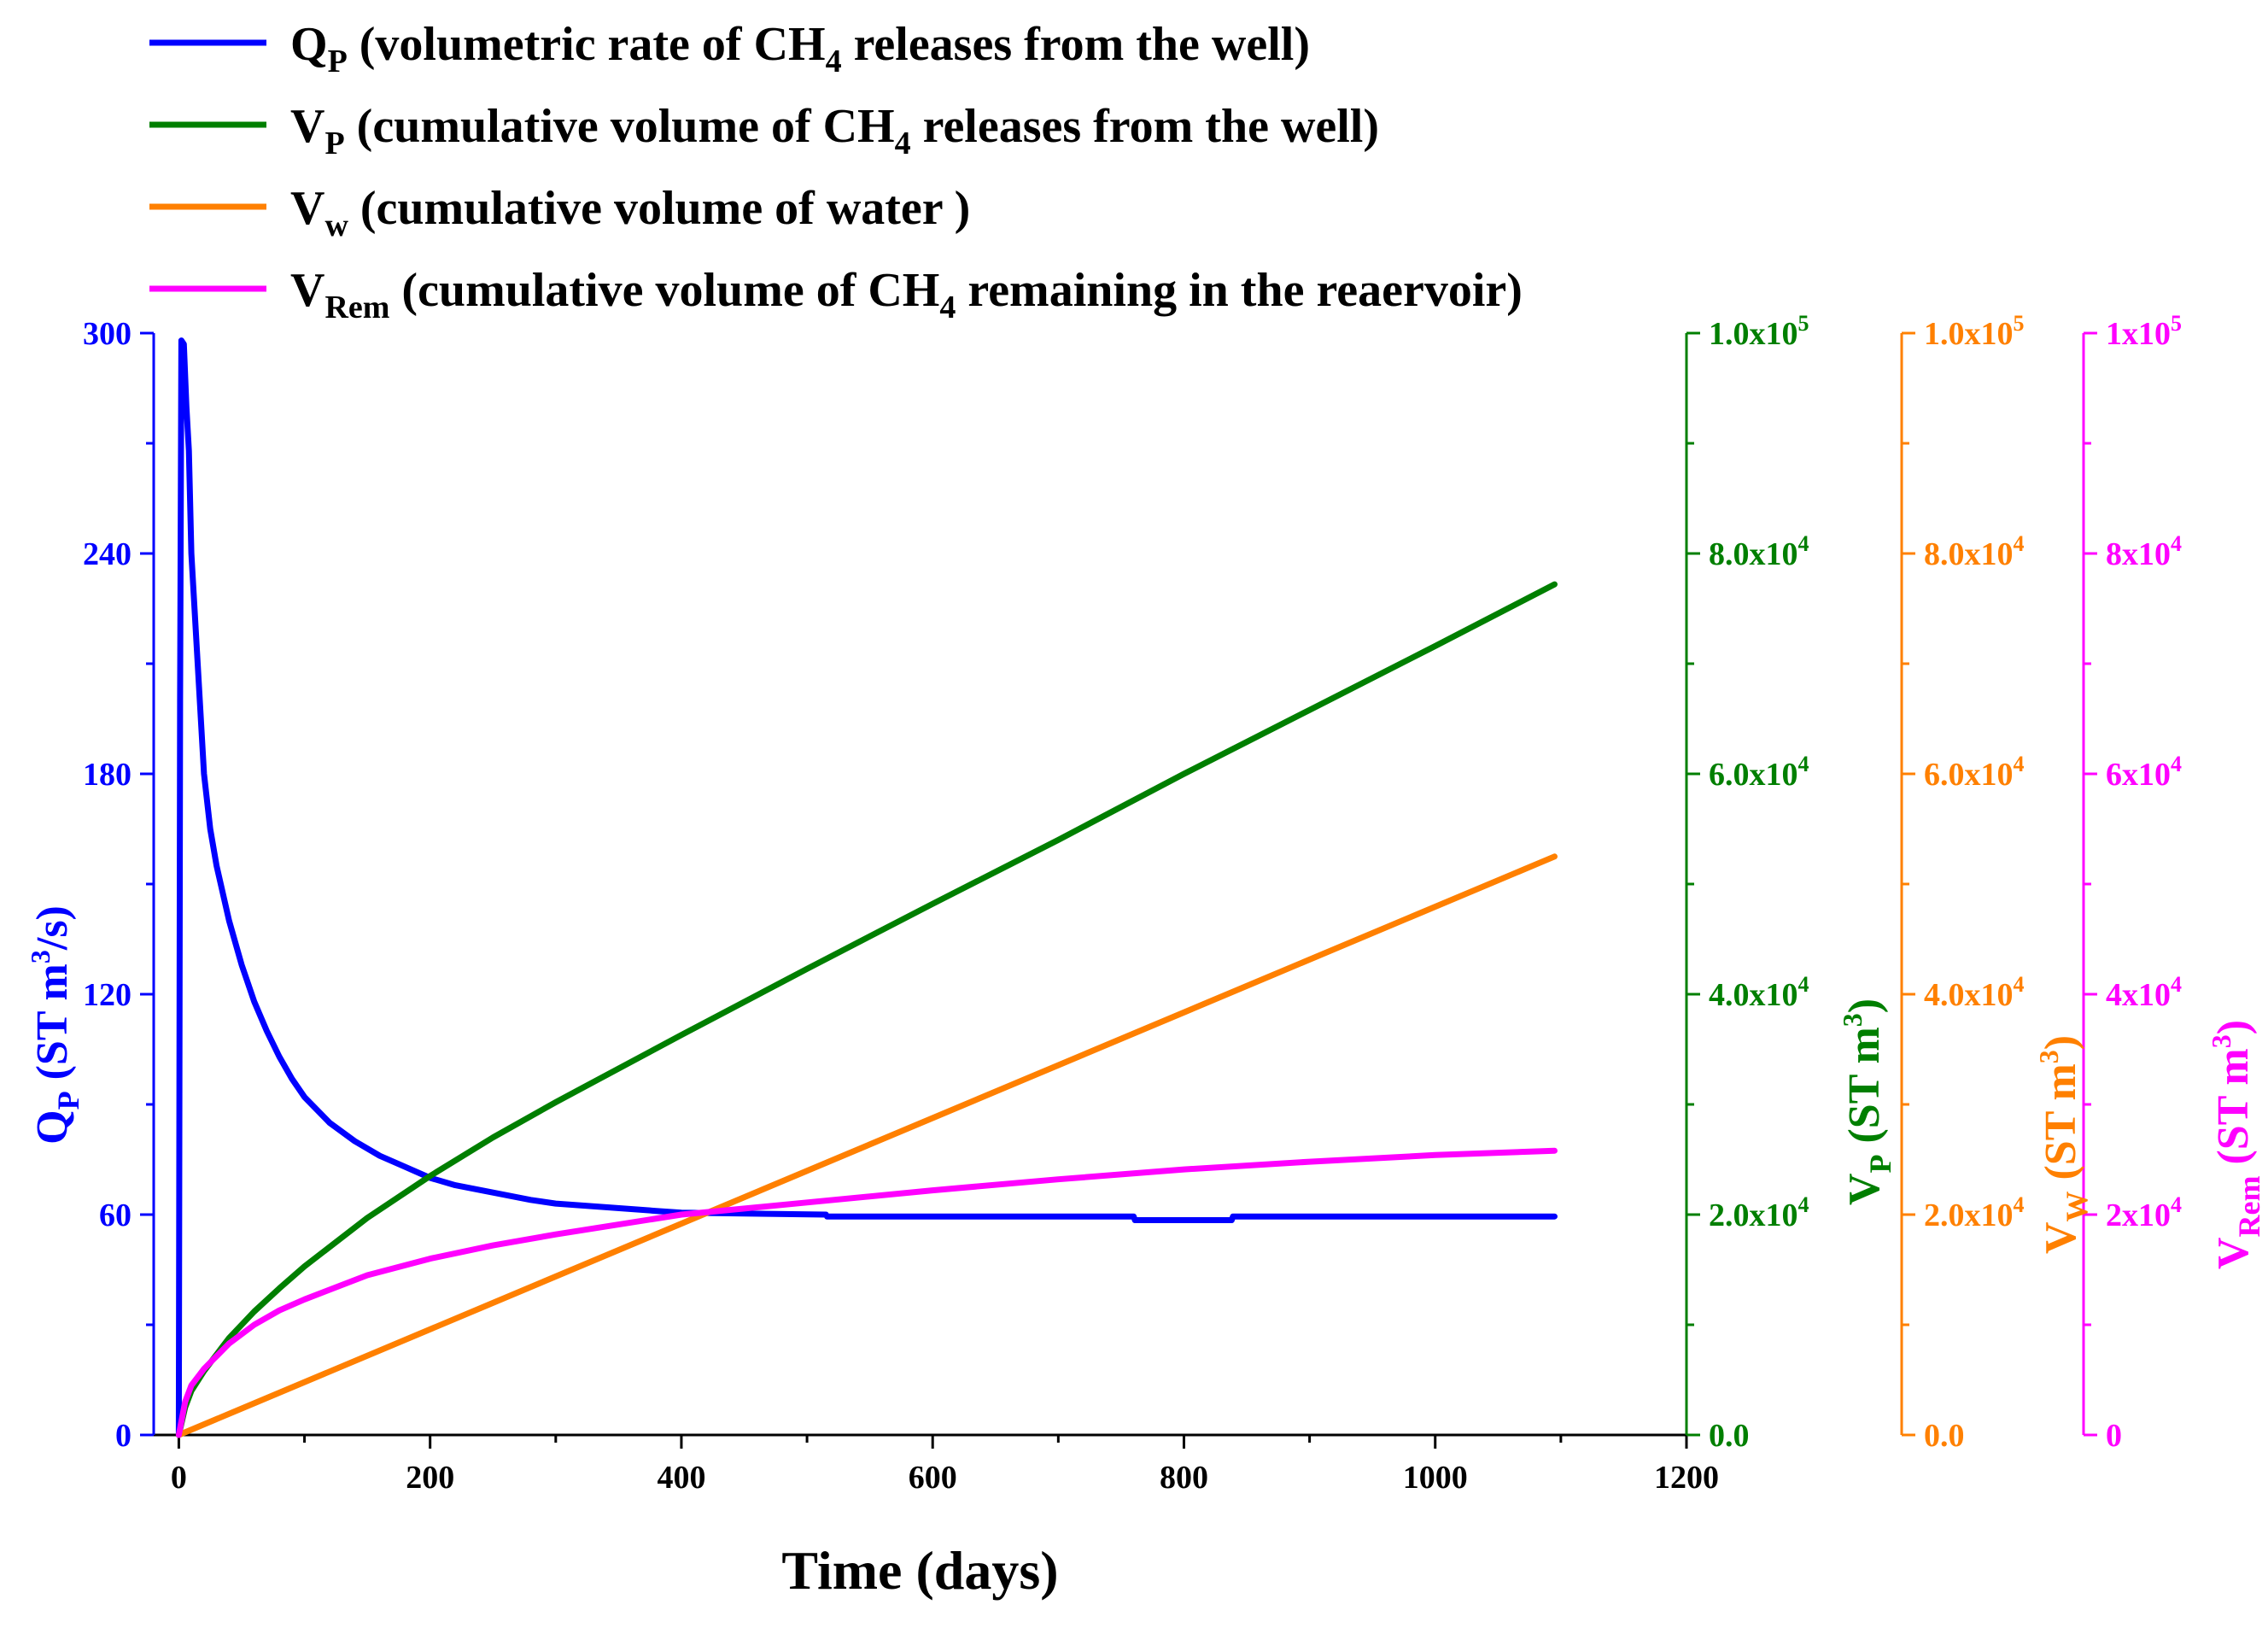 The height and width of the screenshot is (1628, 2268). What do you see at coordinates (630, 213) in the screenshot?
I see `legend-entry-v-w: Vw (cumulative volume of water )` at bounding box center [630, 213].